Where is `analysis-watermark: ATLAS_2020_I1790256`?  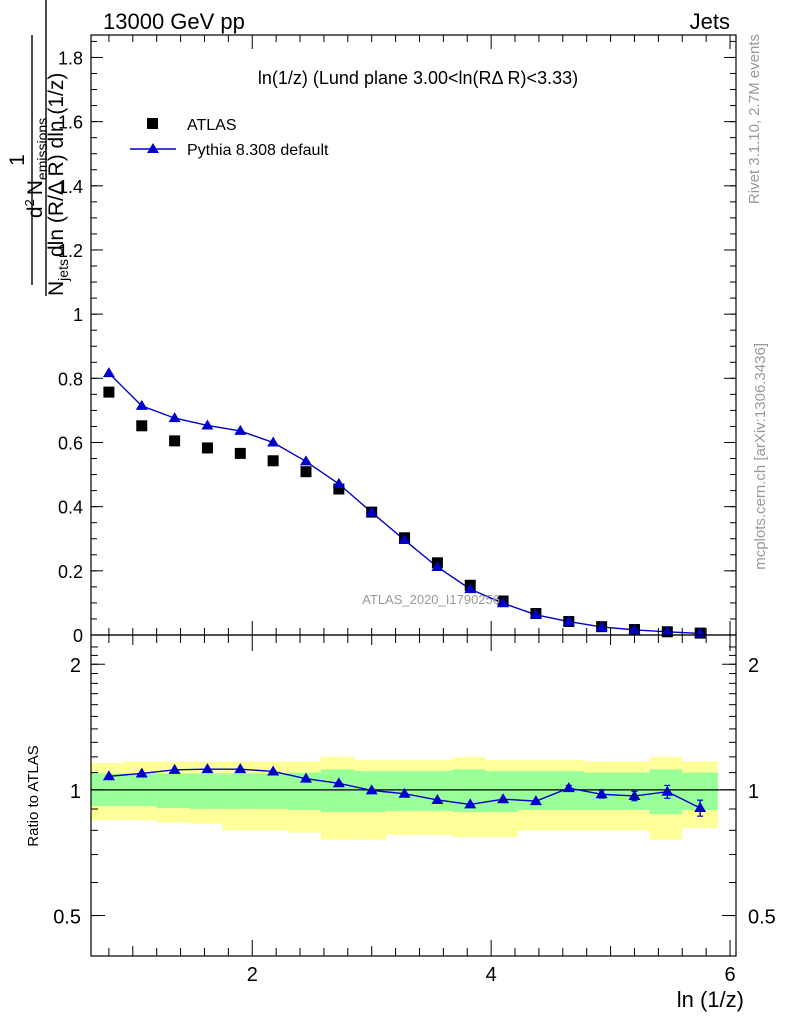
analysis-watermark: ATLAS_2020_I1790256 is located at coordinates (431, 599).